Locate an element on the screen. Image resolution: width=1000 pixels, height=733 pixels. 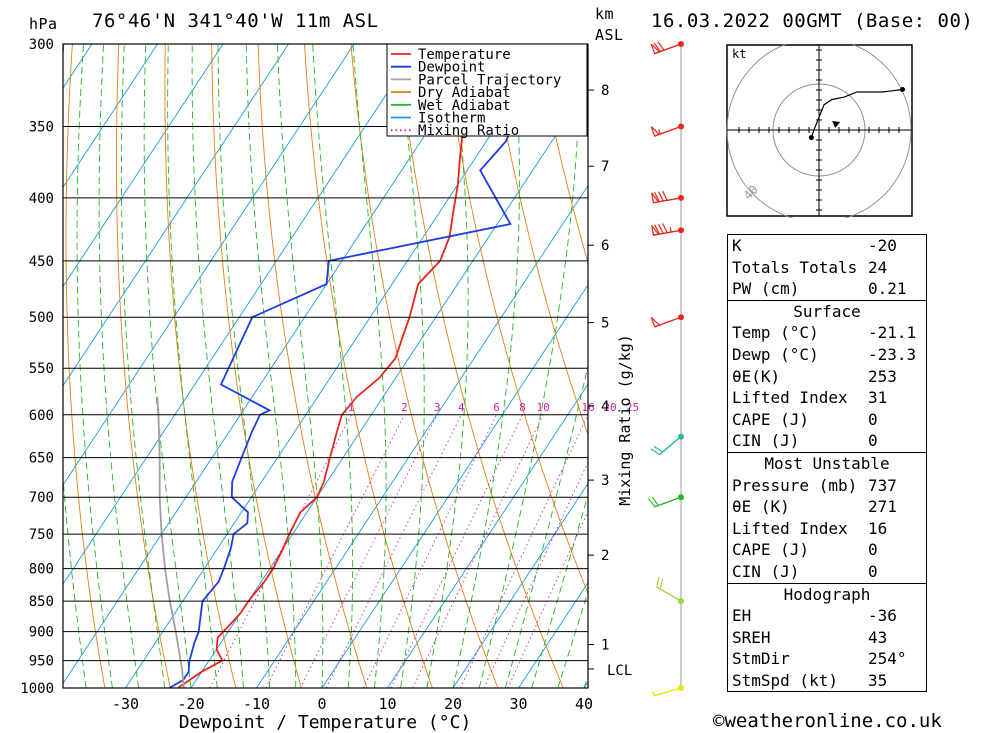
temp-tick-label: 0 is located at coordinates (321, 704).